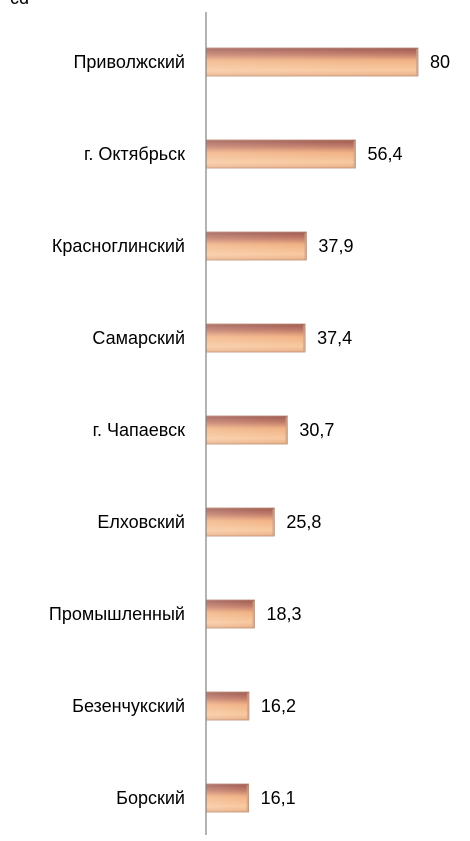 Image resolution: width=470 pixels, height=841 pixels. I want to click on value-label-4: 30,7, so click(316, 430).